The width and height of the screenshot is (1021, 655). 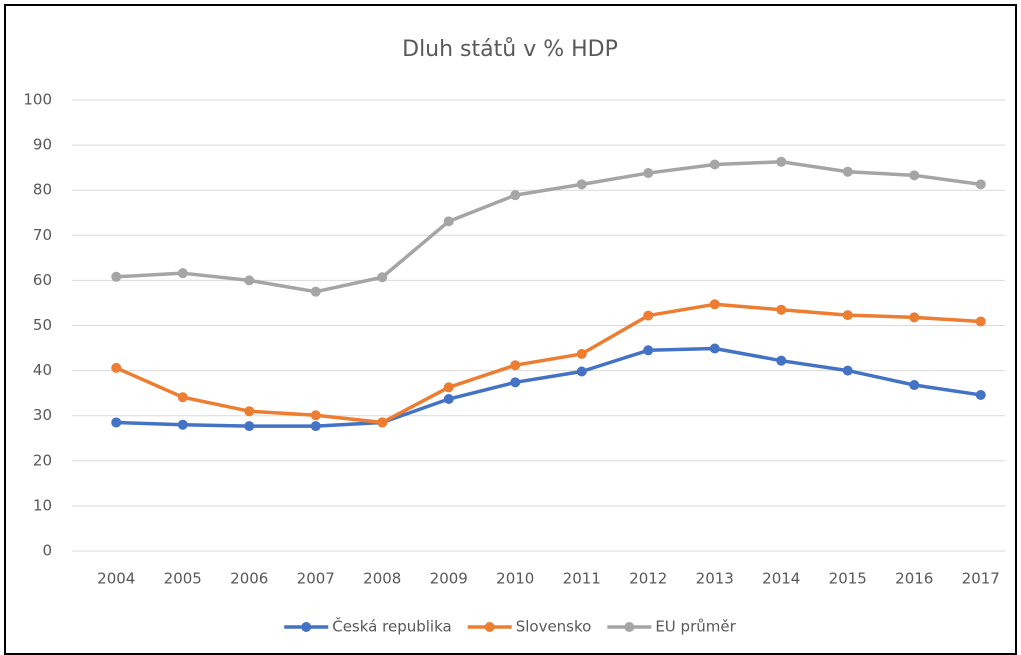 I want to click on x-tick-label: 2016, so click(x=914, y=579).